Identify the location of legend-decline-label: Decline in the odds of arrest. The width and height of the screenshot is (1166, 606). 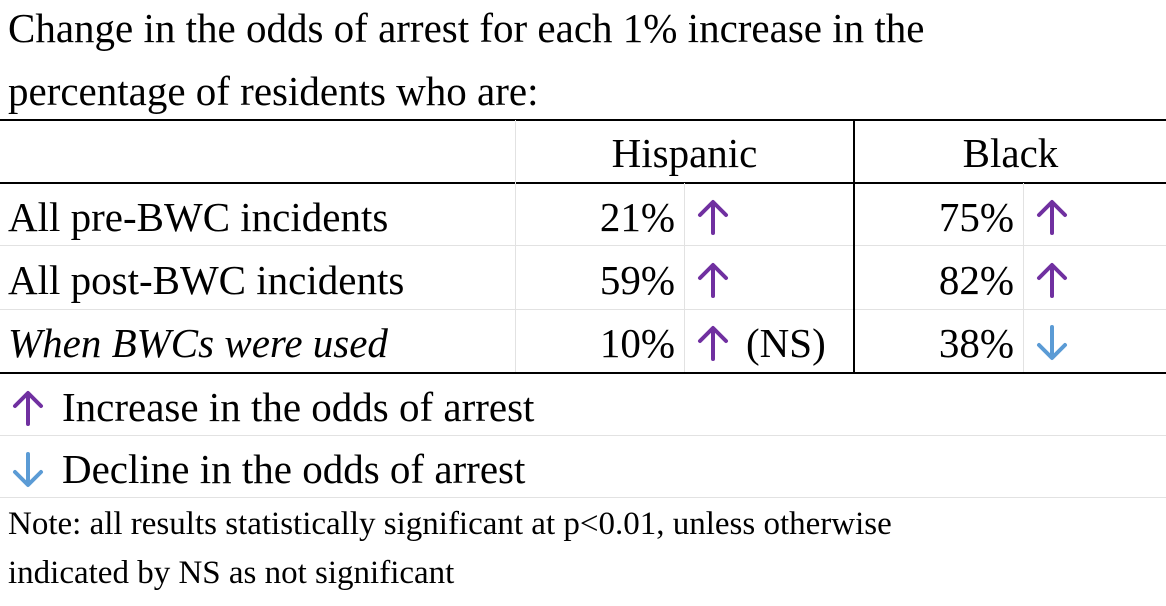
(294, 469).